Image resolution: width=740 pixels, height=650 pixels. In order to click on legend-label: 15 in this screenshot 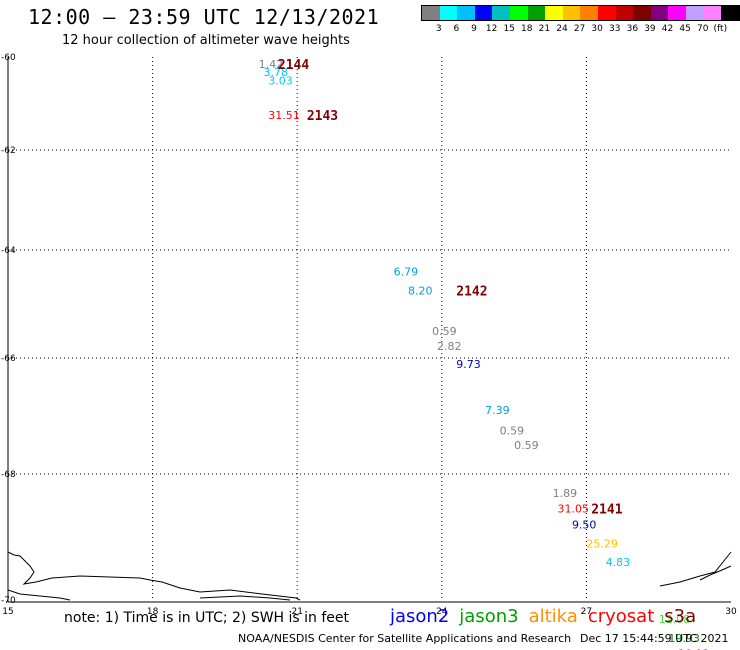, I will do `click(509, 29)`.